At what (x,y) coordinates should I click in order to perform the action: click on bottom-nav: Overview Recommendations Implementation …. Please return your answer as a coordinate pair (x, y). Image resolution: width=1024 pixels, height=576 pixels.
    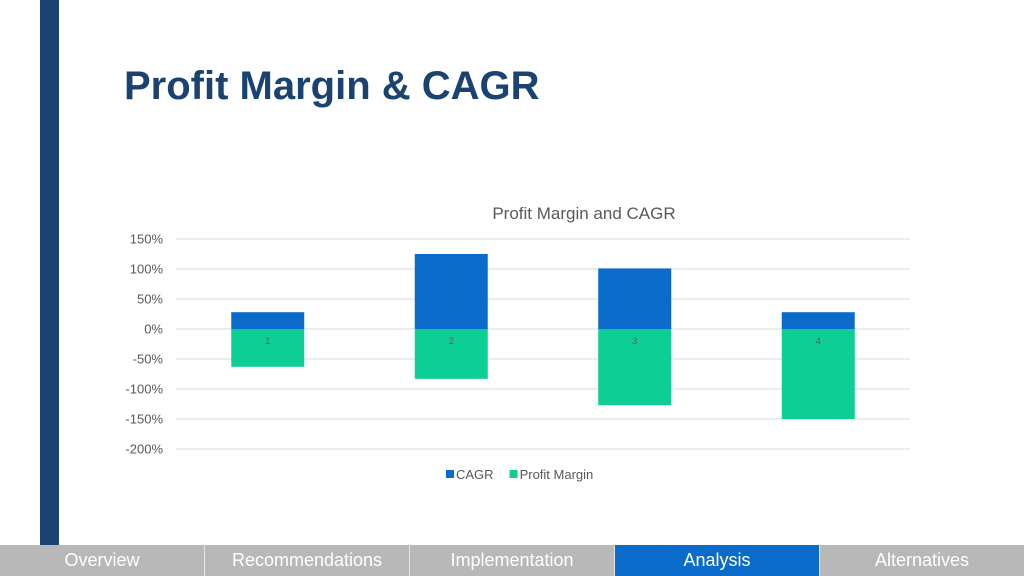
    Looking at the image, I should click on (512, 560).